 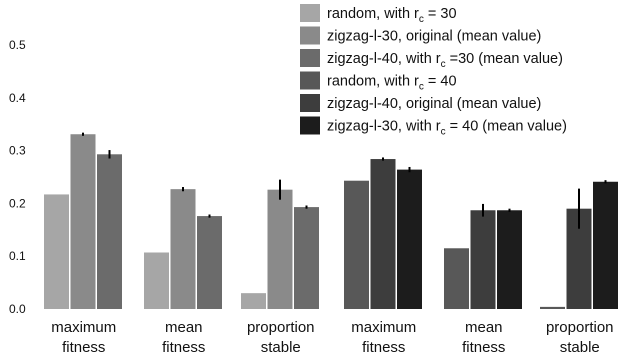 What do you see at coordinates (17, 151) in the screenshot?
I see `y-tick-label: 0.3` at bounding box center [17, 151].